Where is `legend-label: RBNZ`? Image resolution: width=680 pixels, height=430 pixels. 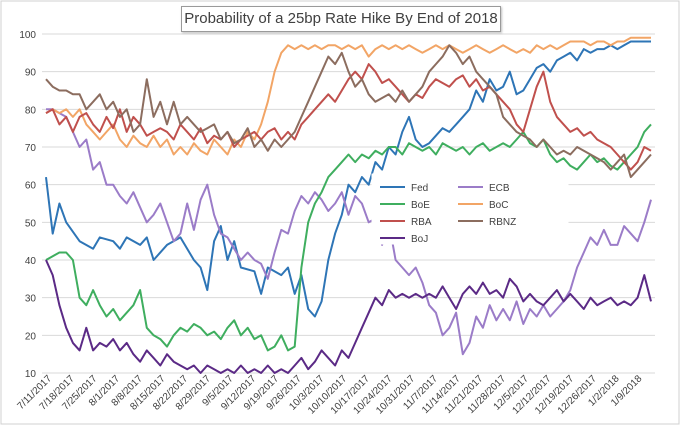
legend-label: RBNZ is located at coordinates (502, 222).